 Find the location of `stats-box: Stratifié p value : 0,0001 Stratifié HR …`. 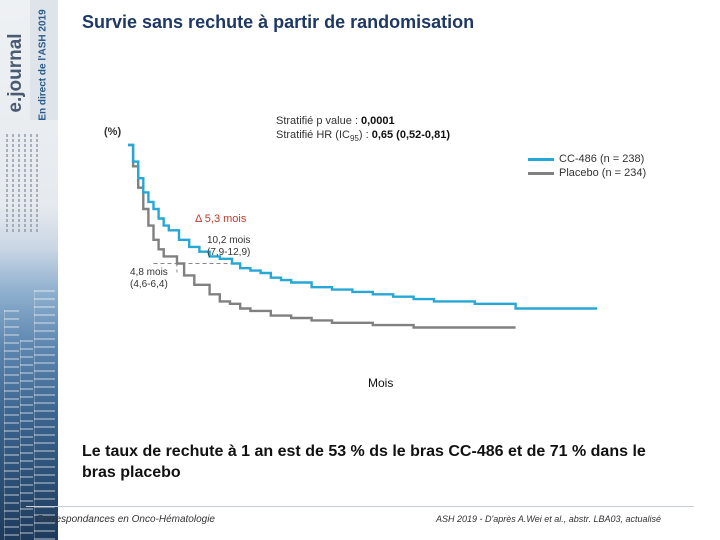

stats-box: Stratifié p value : 0,0001 Stratifié HR … is located at coordinates (363, 130).